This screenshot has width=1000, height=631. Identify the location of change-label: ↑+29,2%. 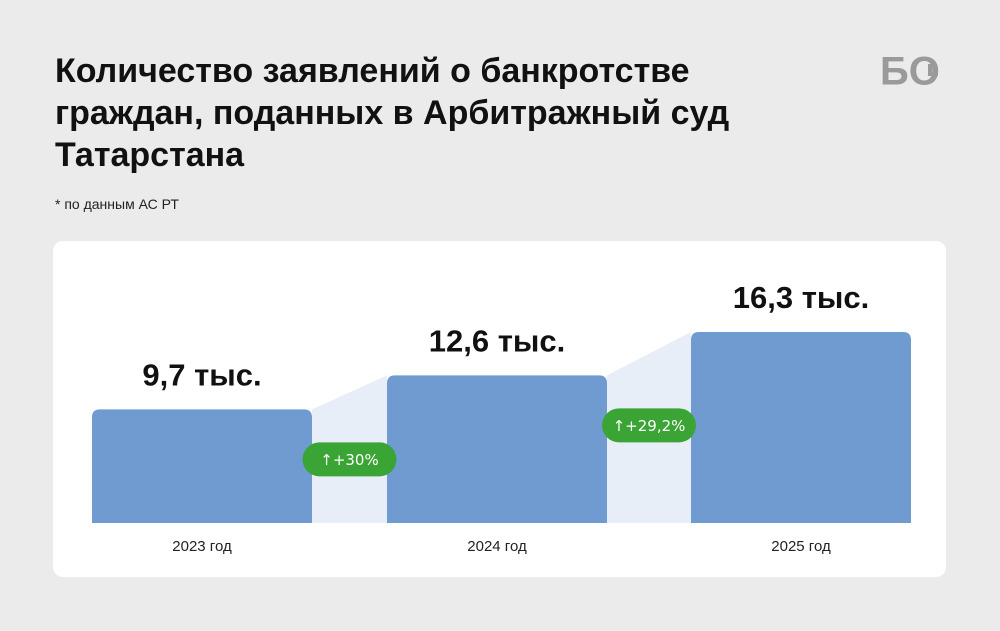
(649, 426).